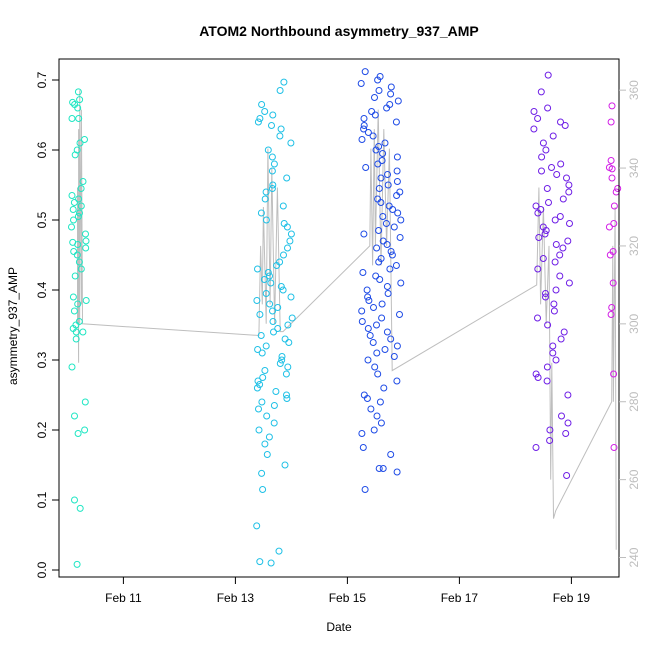 This screenshot has height=650, width=650. Describe the element at coordinates (42, 569) in the screenshot. I see `y-tick-label: 0.0` at that location.